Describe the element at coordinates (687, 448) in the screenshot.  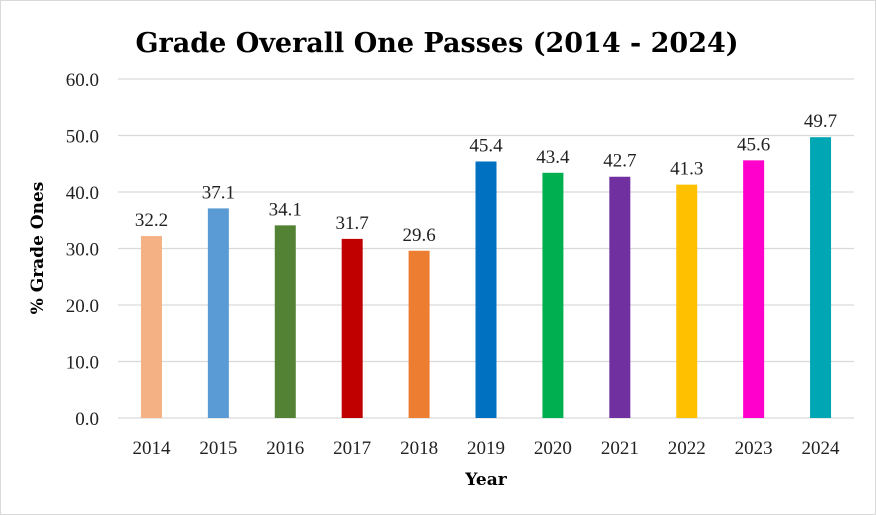
I see `x-tick-label: 2022` at that location.